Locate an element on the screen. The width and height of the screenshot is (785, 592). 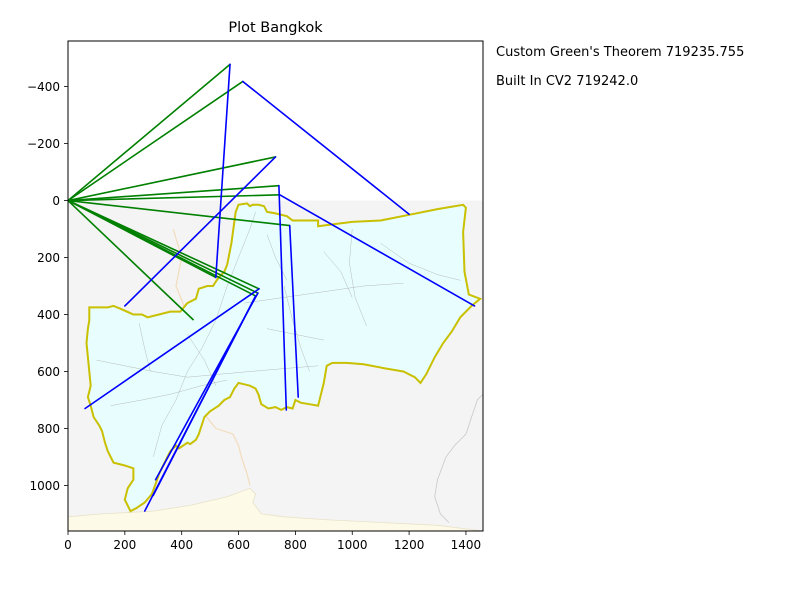
x-tick-label: 800 is located at coordinates (295, 545).